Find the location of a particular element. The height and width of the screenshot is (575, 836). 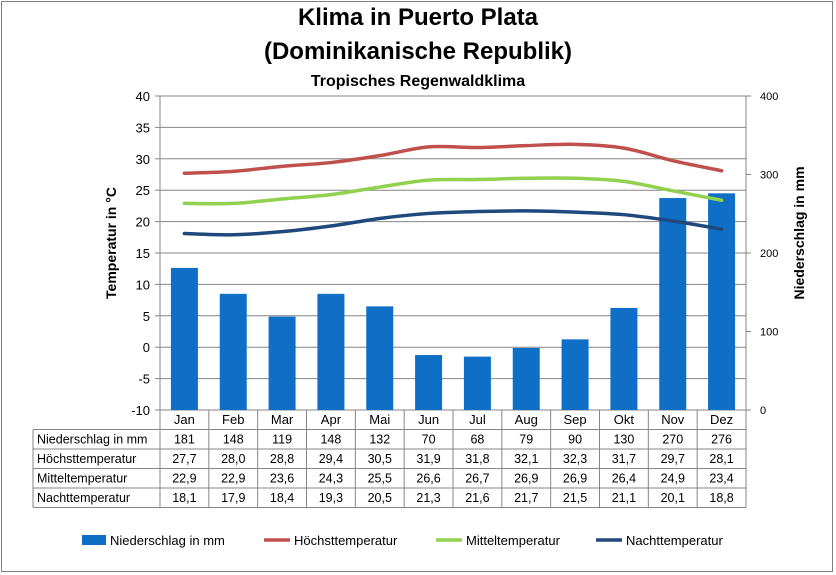

table-cell: 79 is located at coordinates (526, 440).